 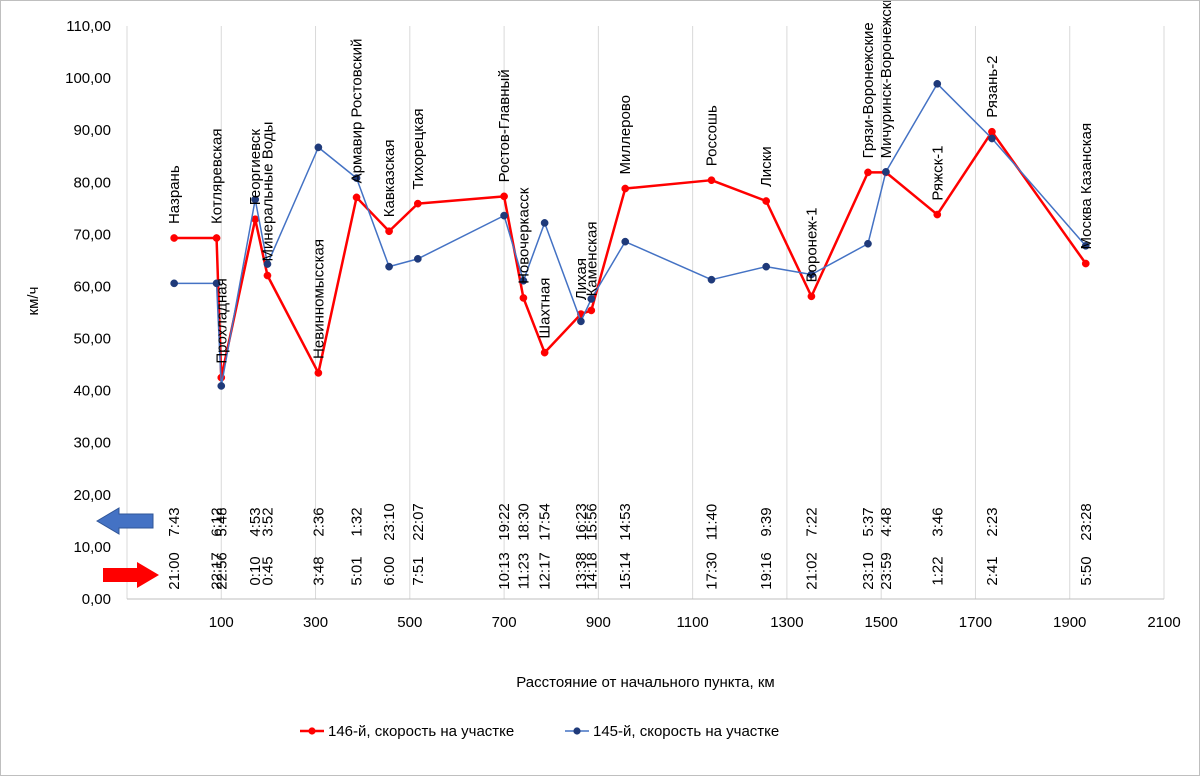 I want to click on time-146-label: 0:10, so click(x=255, y=570).